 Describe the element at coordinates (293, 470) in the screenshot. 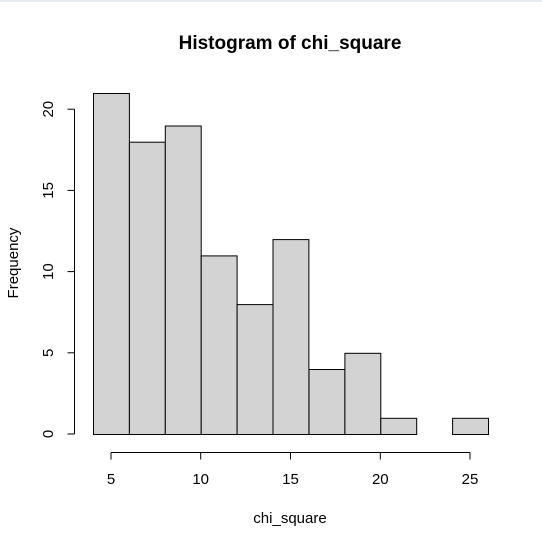

I see `x-axis: 5 10 15 20 25` at that location.